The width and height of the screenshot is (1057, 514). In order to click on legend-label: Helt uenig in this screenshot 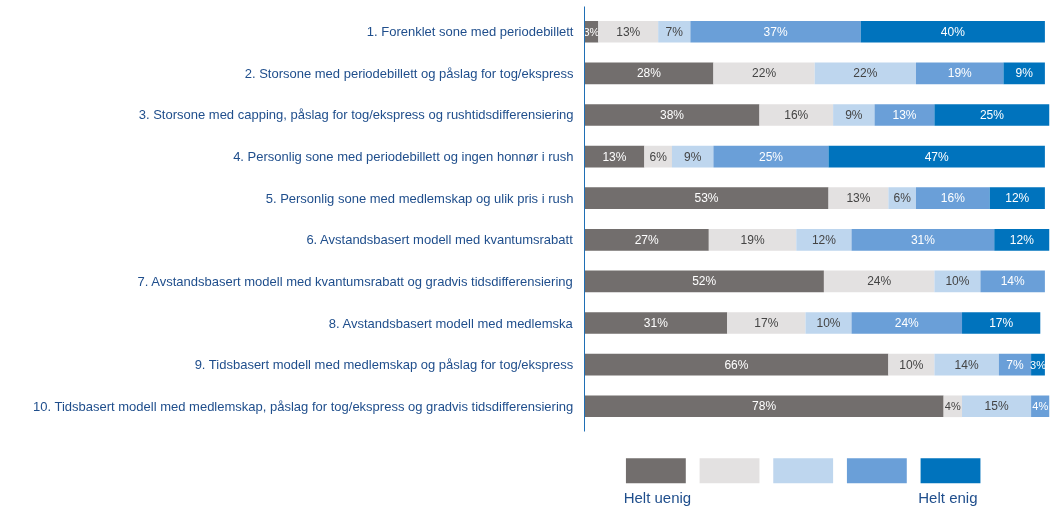, I will do `click(657, 498)`.